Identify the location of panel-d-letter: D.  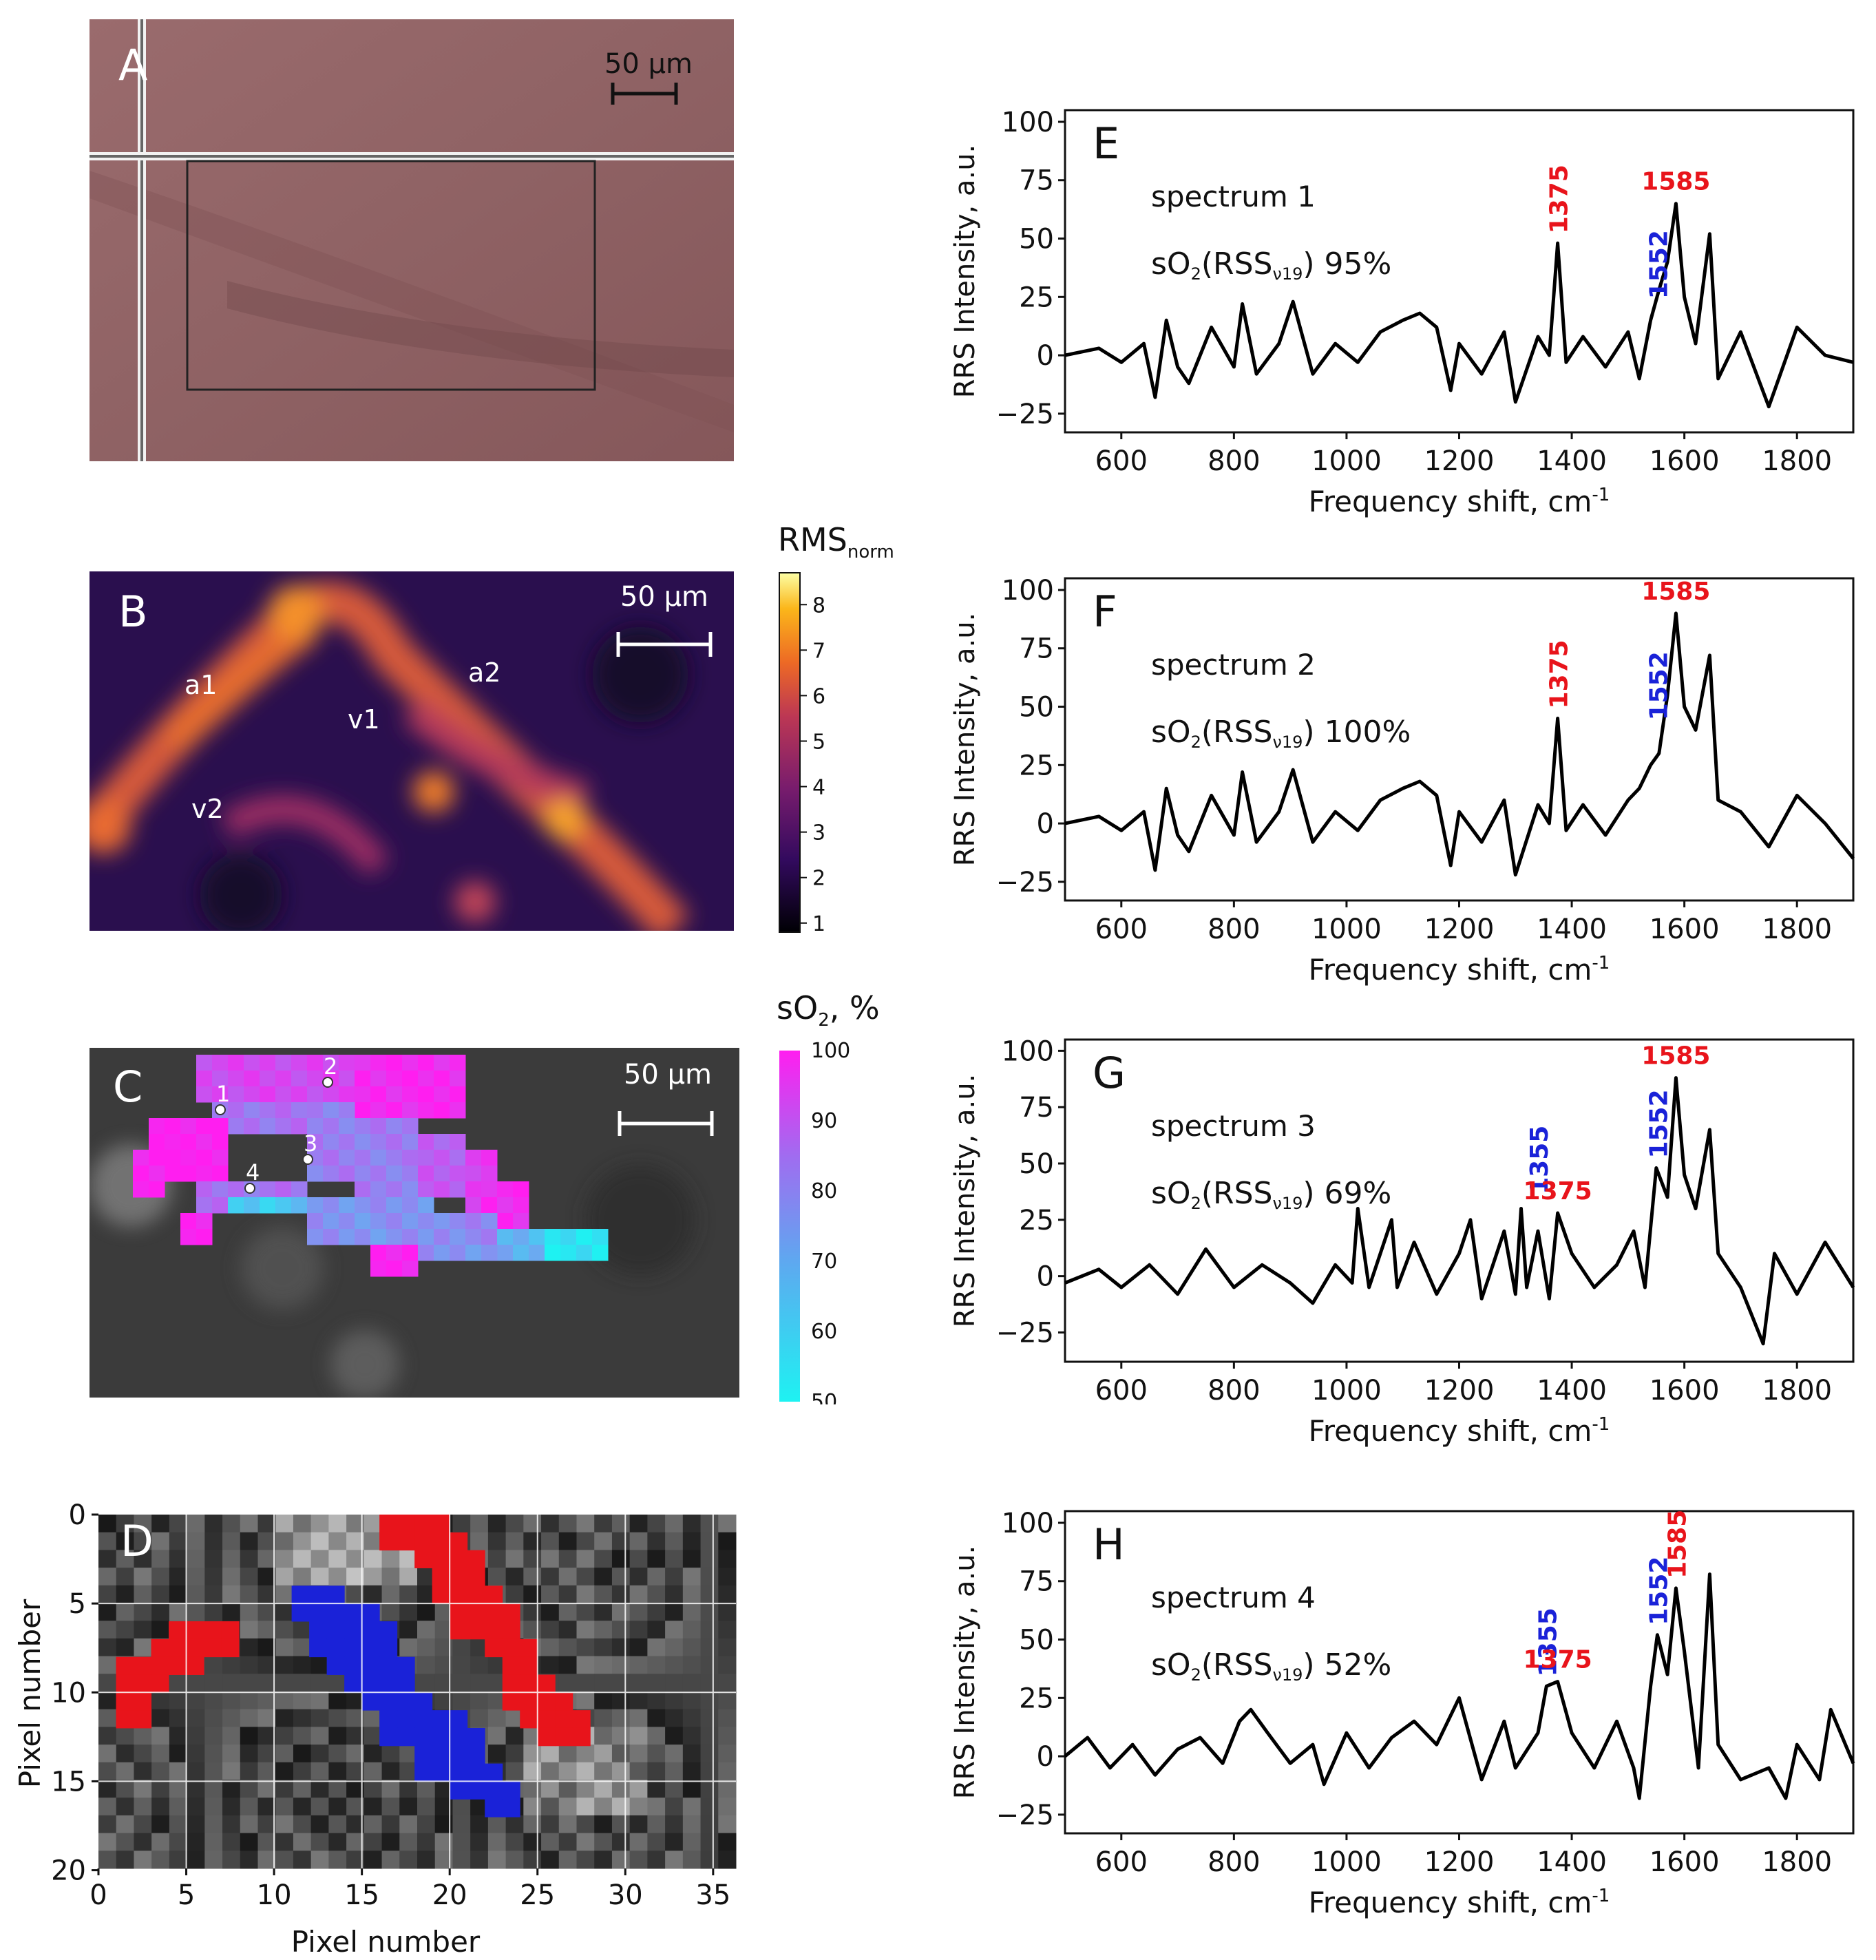
(137, 1541).